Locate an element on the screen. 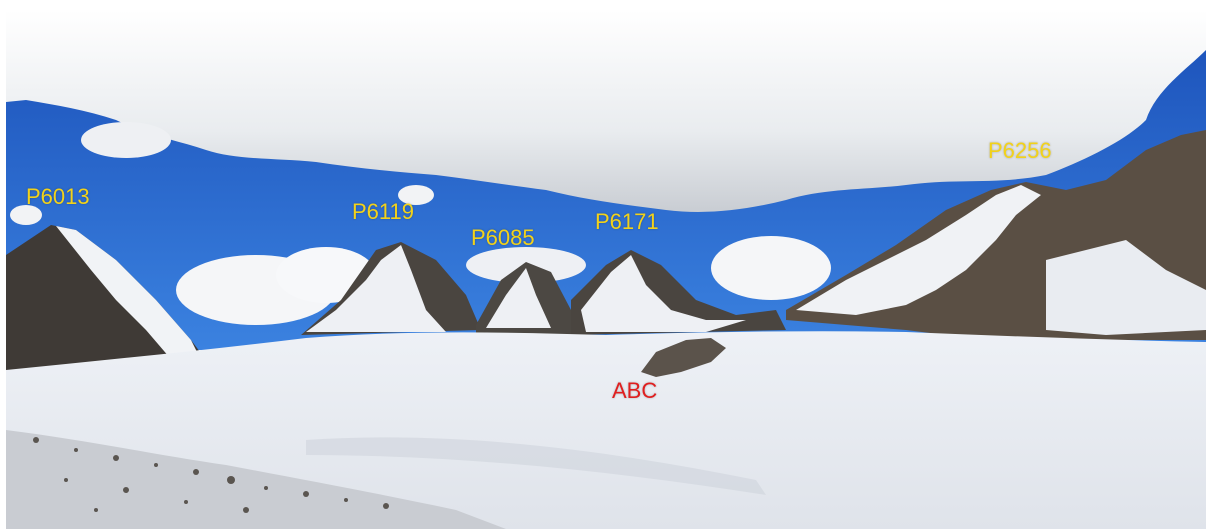 Image resolution: width=1208 pixels, height=529 pixels. peak-p6085-snow is located at coordinates (518, 298).